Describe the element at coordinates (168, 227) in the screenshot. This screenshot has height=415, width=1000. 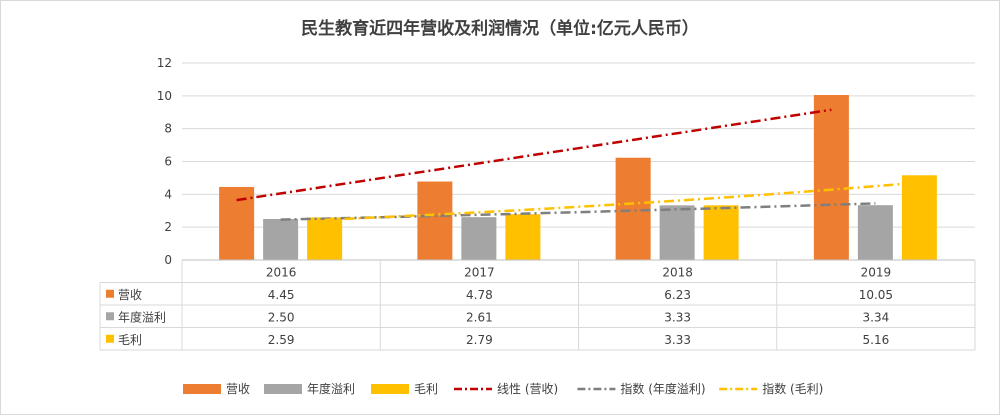
I see `y-tick-label: 2` at that location.